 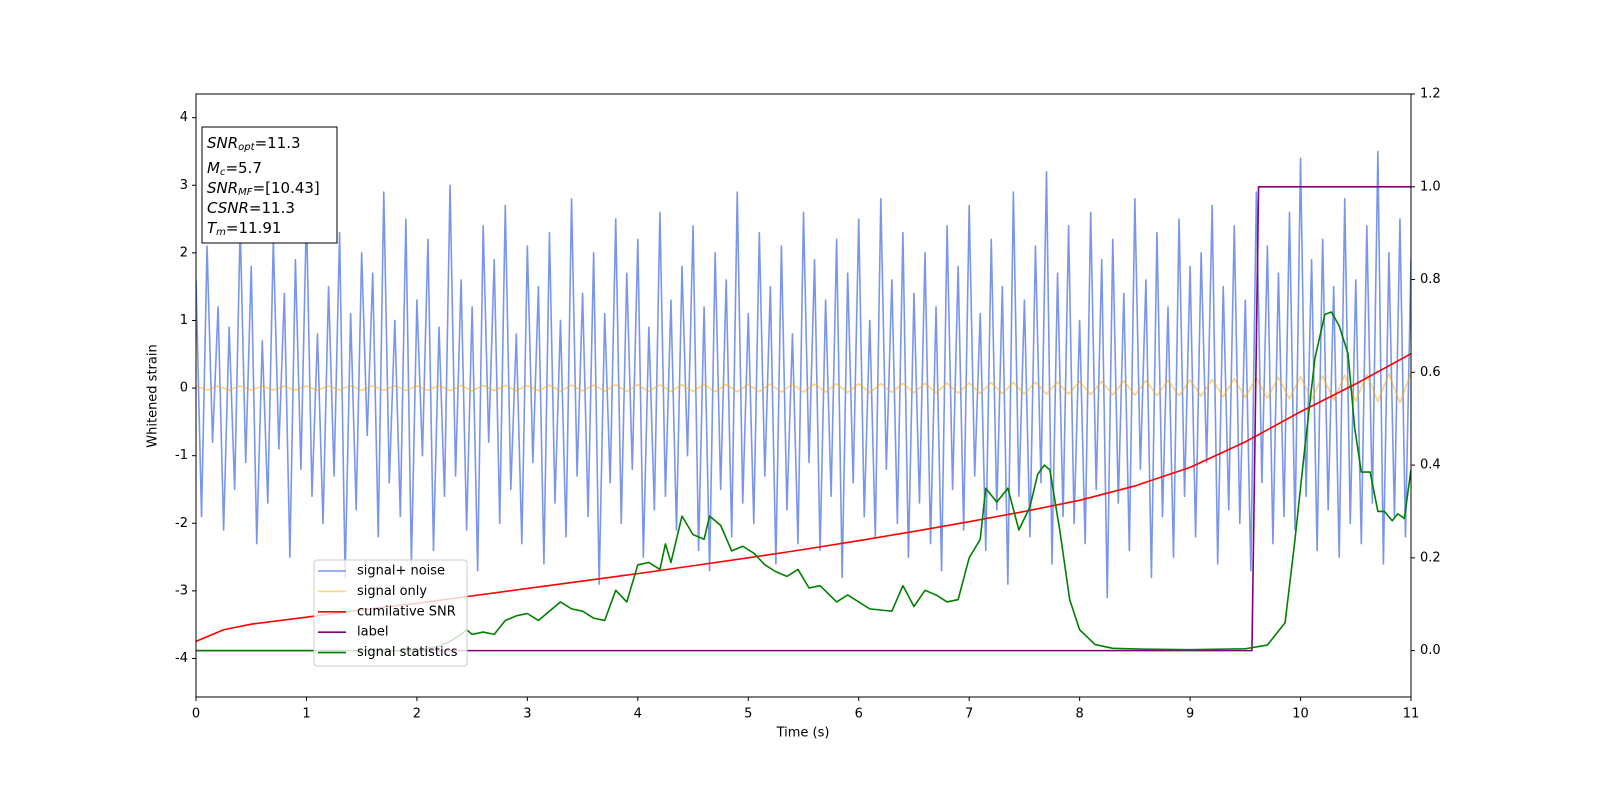 I want to click on y2-tick-label: 0.4, so click(x=1430, y=465).